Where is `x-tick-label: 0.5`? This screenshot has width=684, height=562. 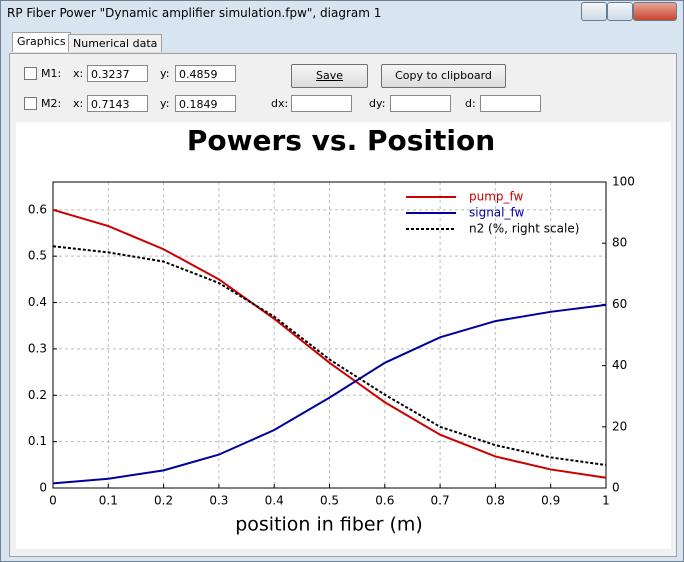
x-tick-label: 0.5 is located at coordinates (329, 501).